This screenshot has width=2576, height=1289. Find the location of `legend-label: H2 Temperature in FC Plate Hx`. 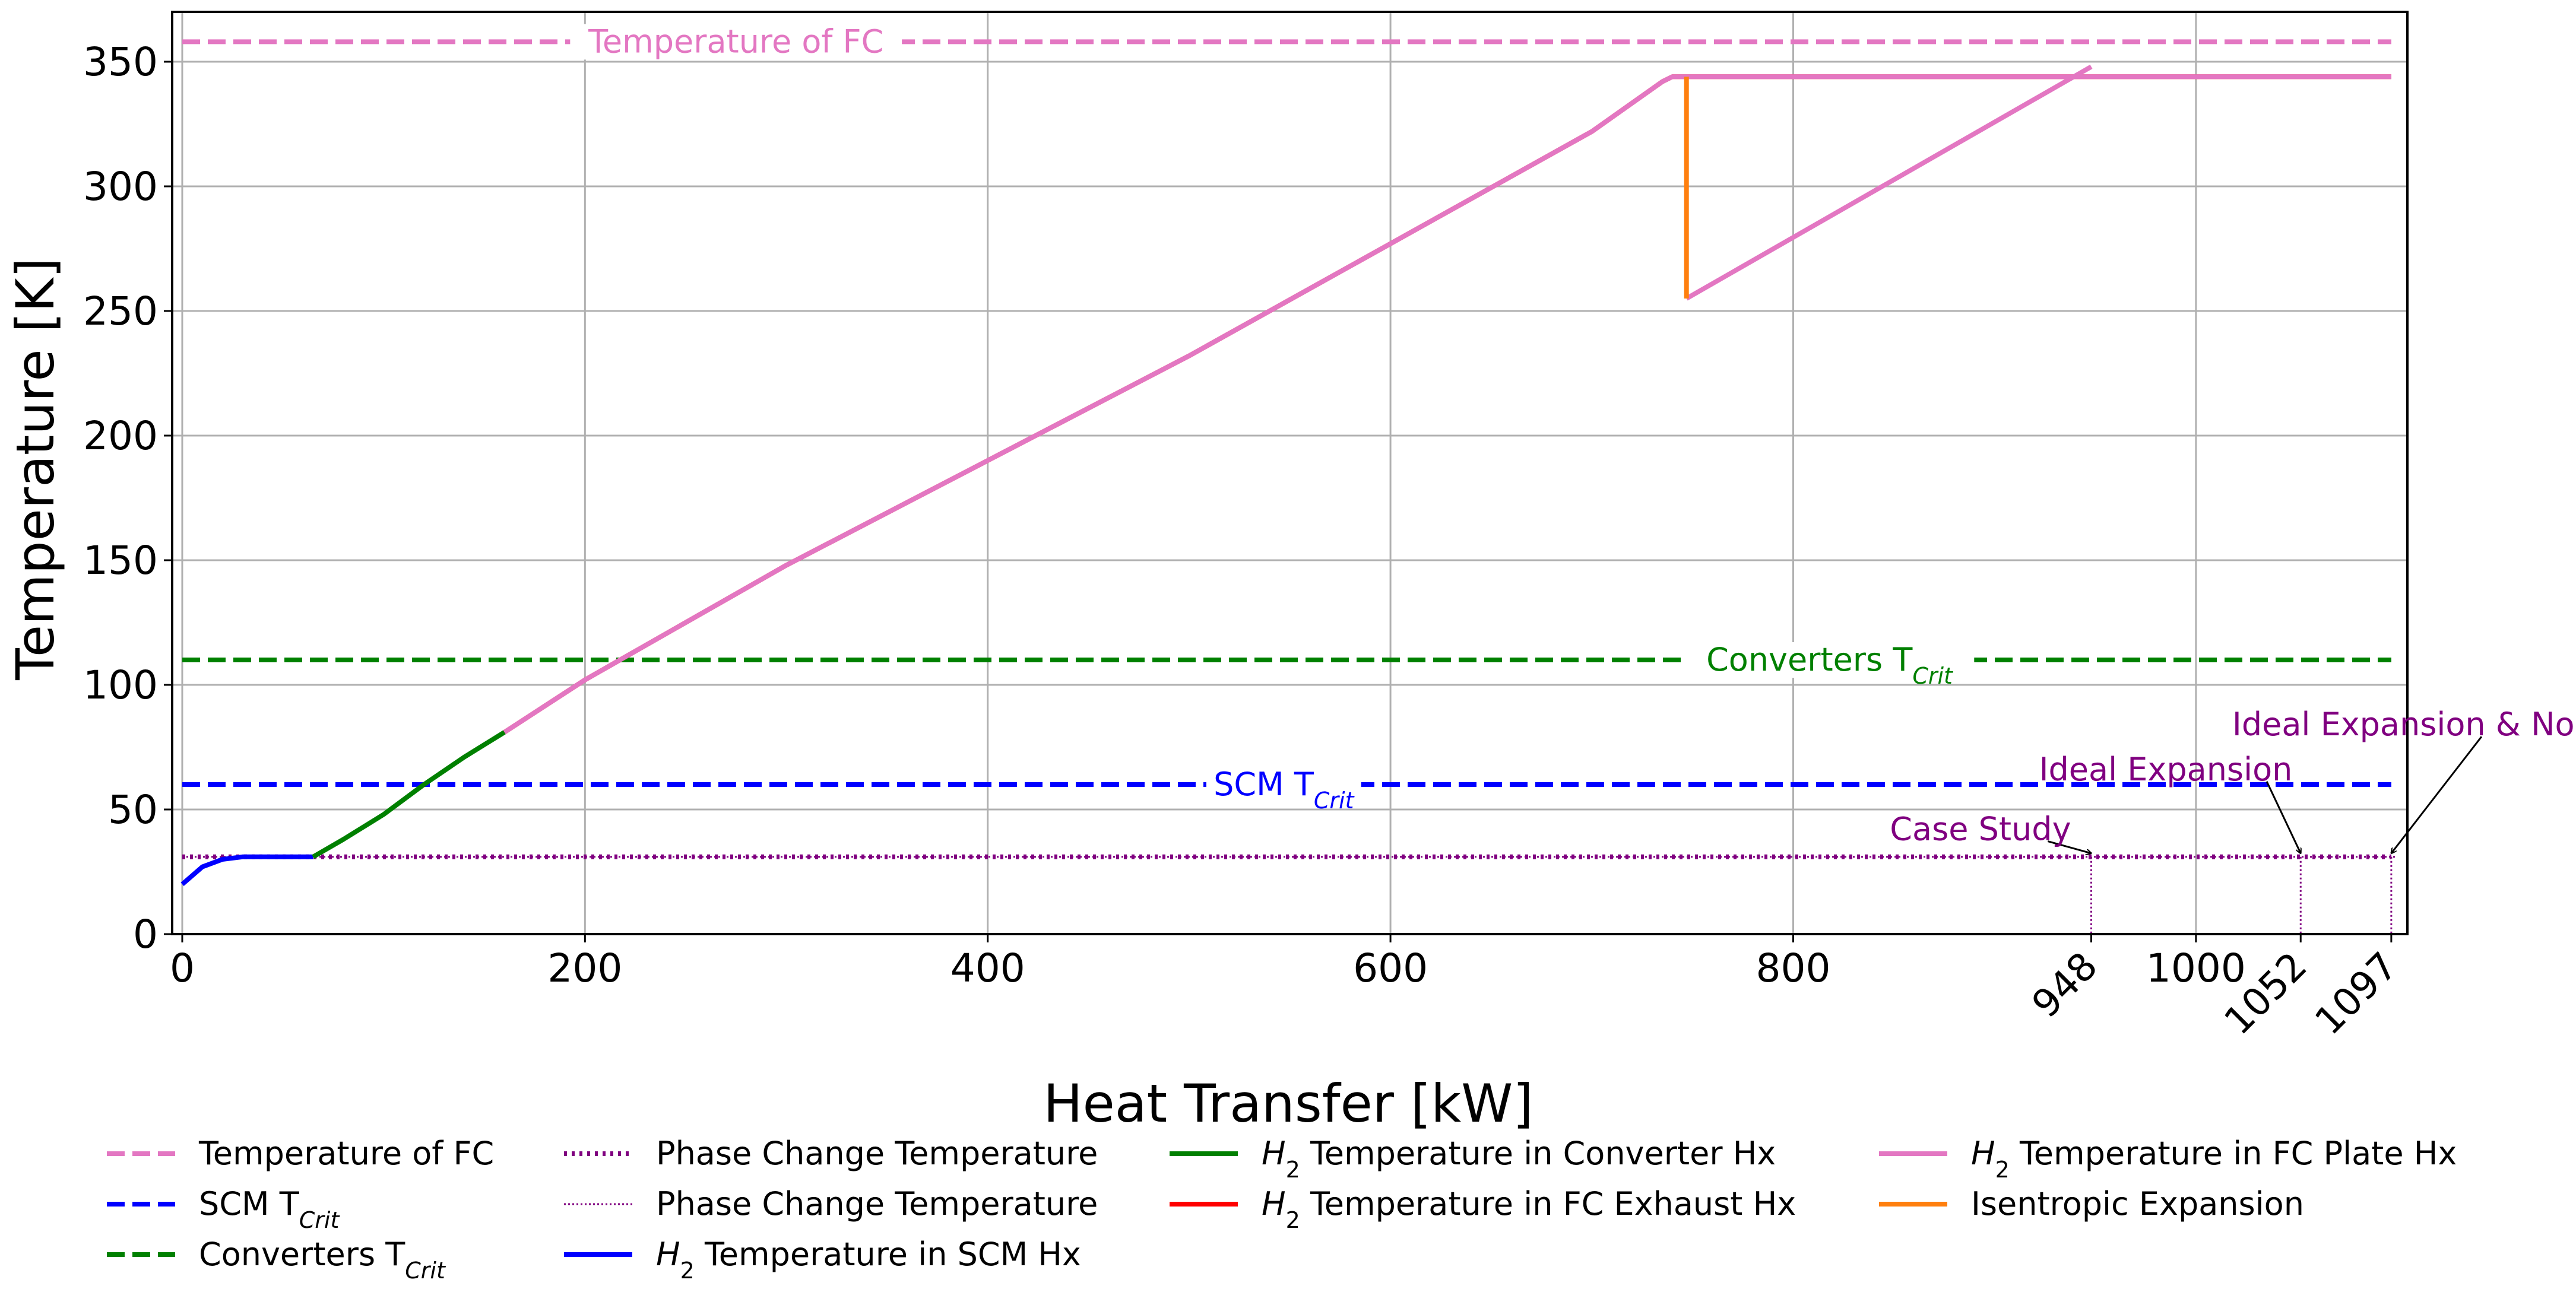

legend-label: H2 Temperature in FC Plate Hx is located at coordinates (2214, 1159).